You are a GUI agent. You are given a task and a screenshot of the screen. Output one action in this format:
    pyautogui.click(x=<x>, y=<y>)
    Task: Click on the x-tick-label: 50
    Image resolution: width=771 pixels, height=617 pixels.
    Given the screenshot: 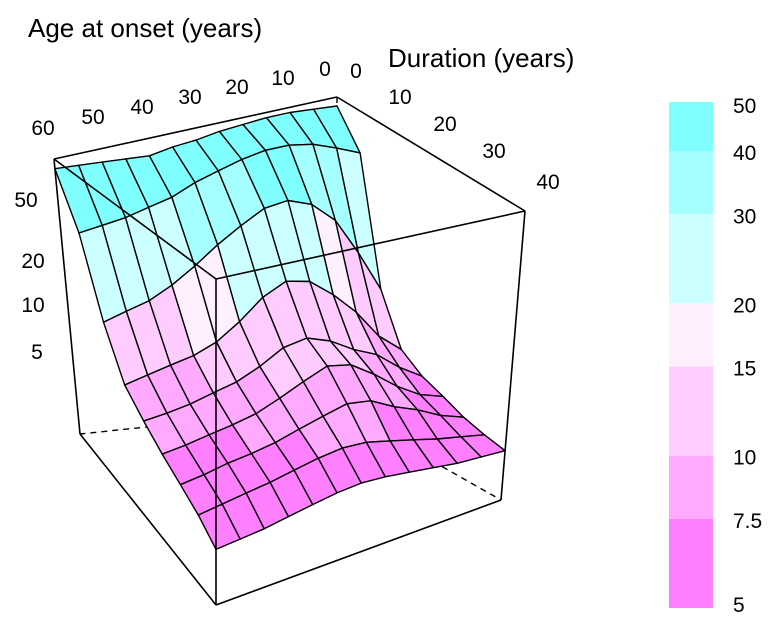 What is the action you would take?
    pyautogui.click(x=92, y=117)
    